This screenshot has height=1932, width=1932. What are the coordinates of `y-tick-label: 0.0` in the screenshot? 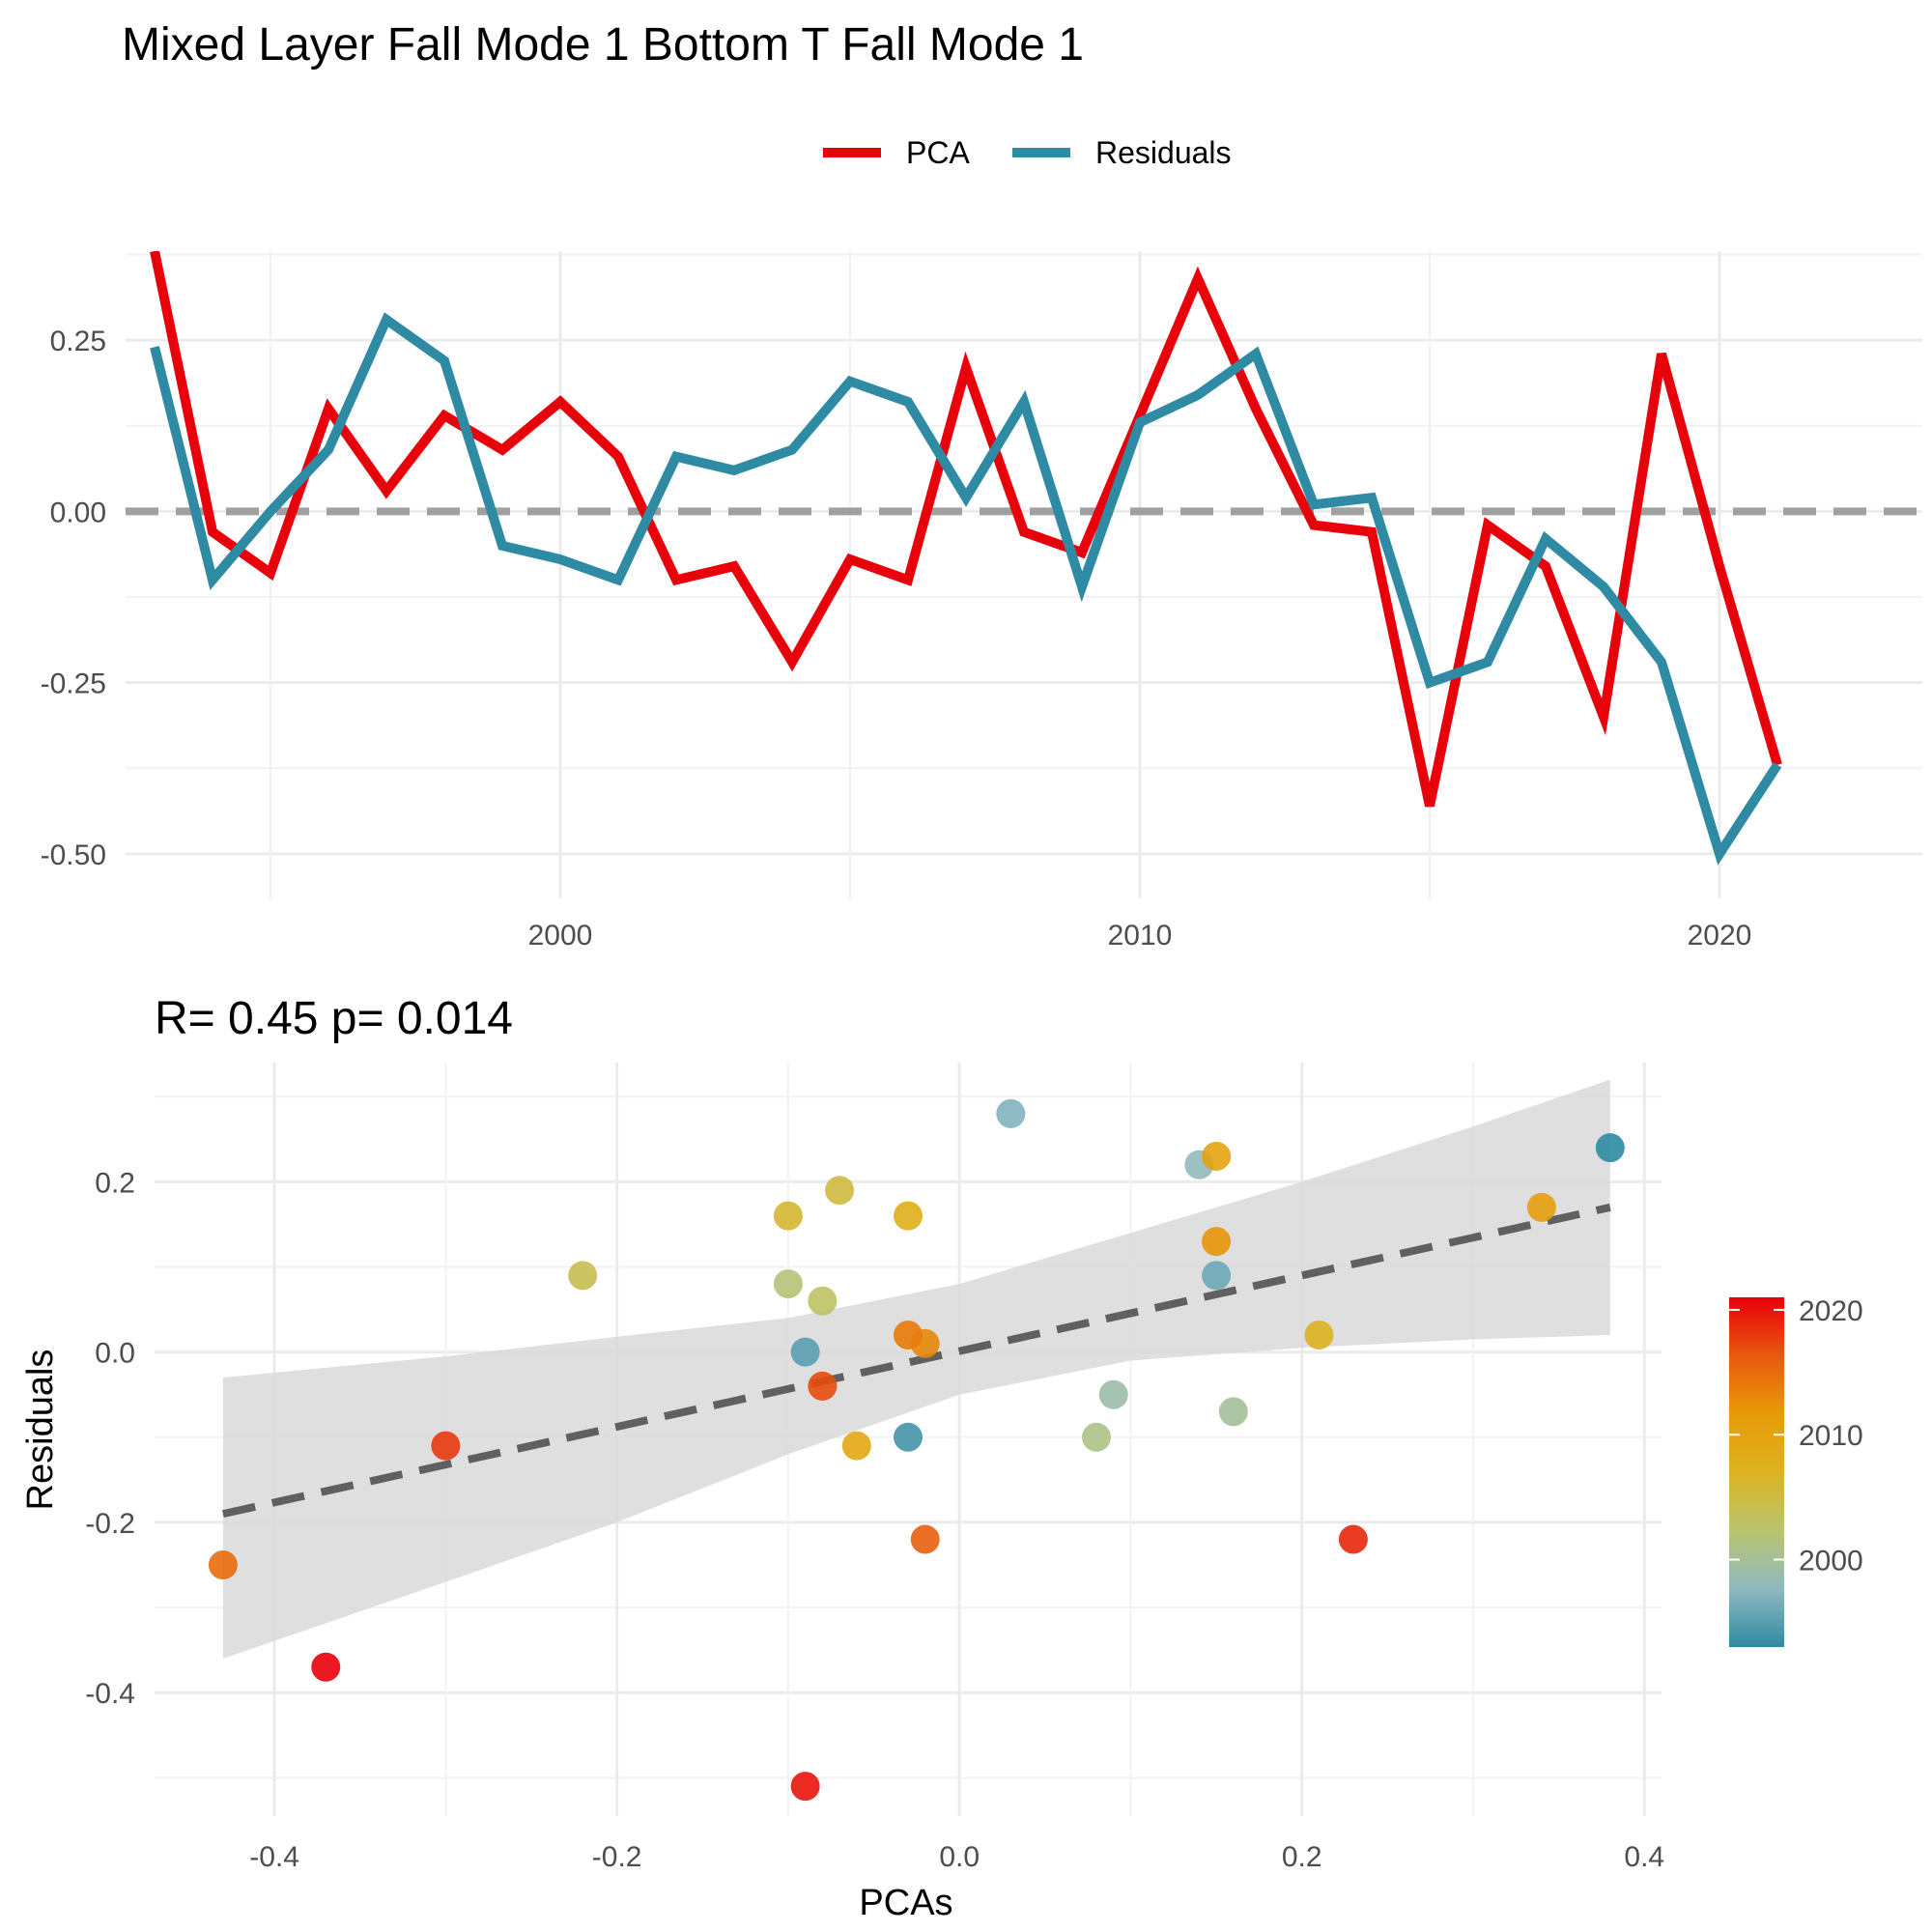 It's located at (115, 1354).